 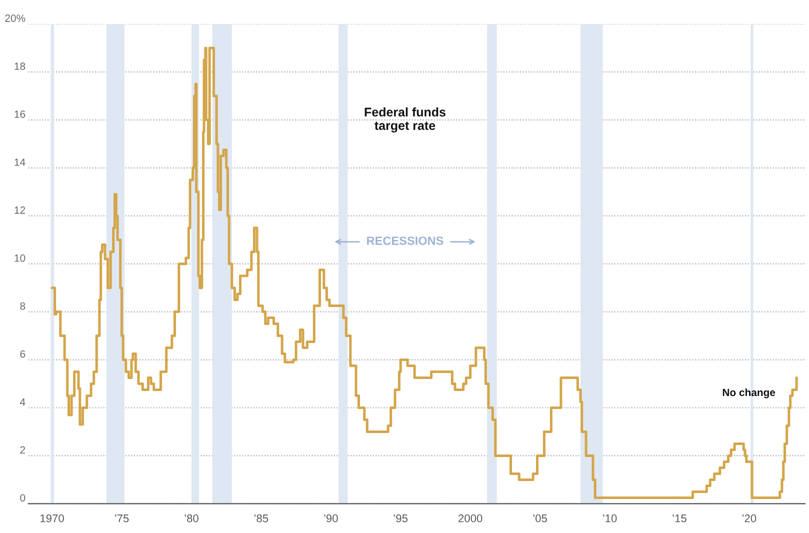 What do you see at coordinates (610, 518) in the screenshot?
I see `x-tick-label: ’10` at bounding box center [610, 518].